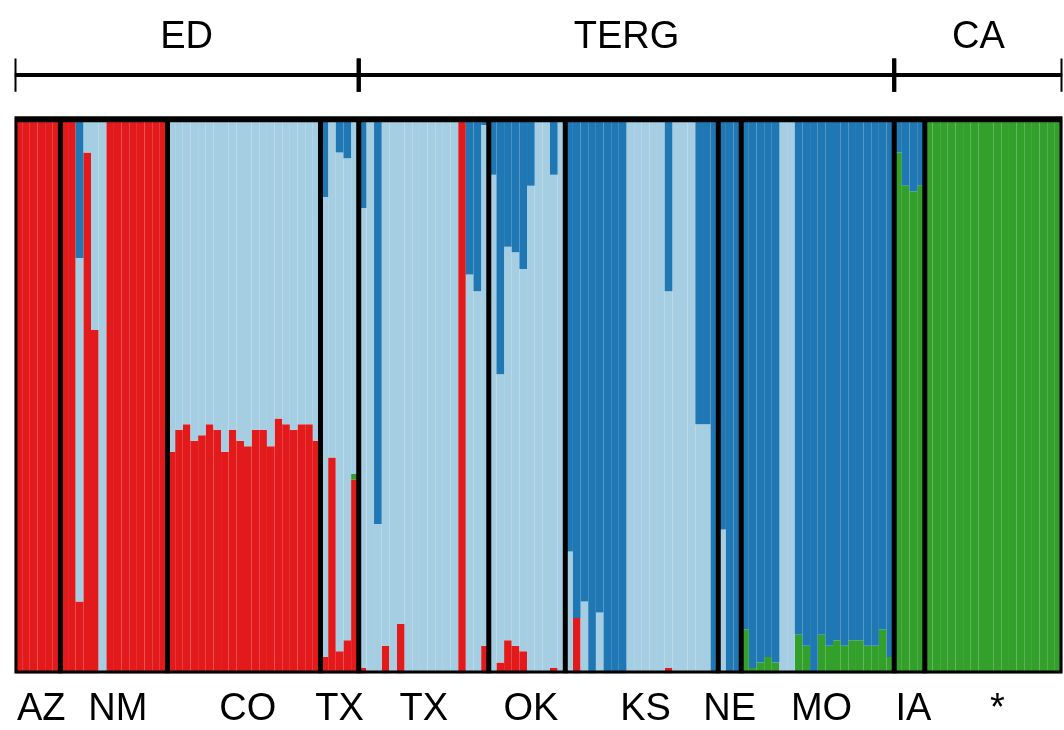 The image size is (1064, 730). I want to click on x-tick-label: NM, so click(118, 706).